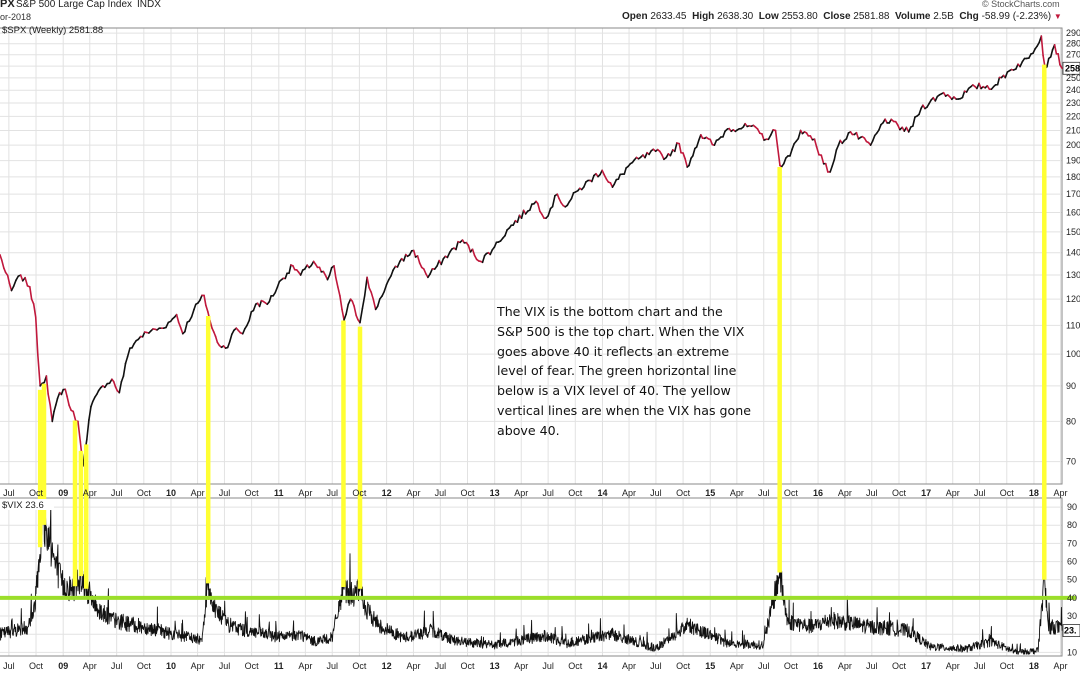  What do you see at coordinates (1073, 354) in the screenshot?
I see `y-tick-label-spx: 100` at bounding box center [1073, 354].